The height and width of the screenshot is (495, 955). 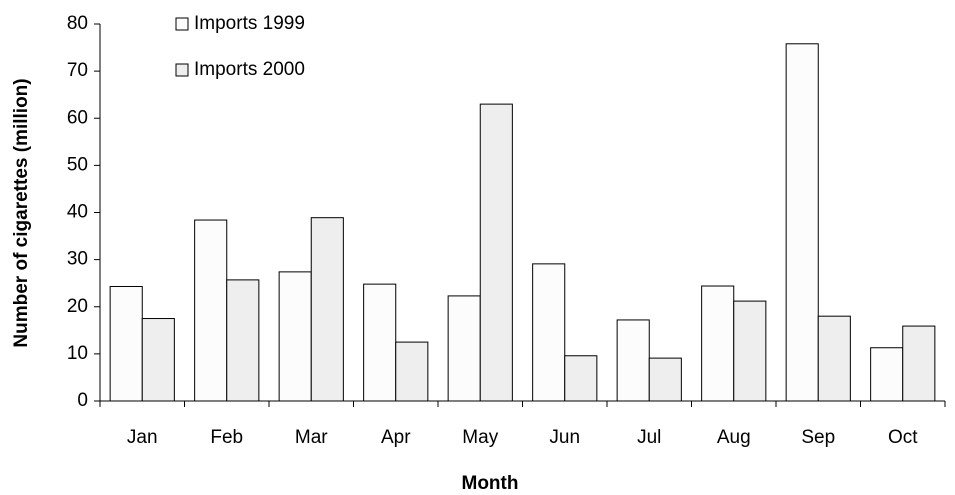 What do you see at coordinates (396, 437) in the screenshot?
I see `x-tick-label: Apr` at bounding box center [396, 437].